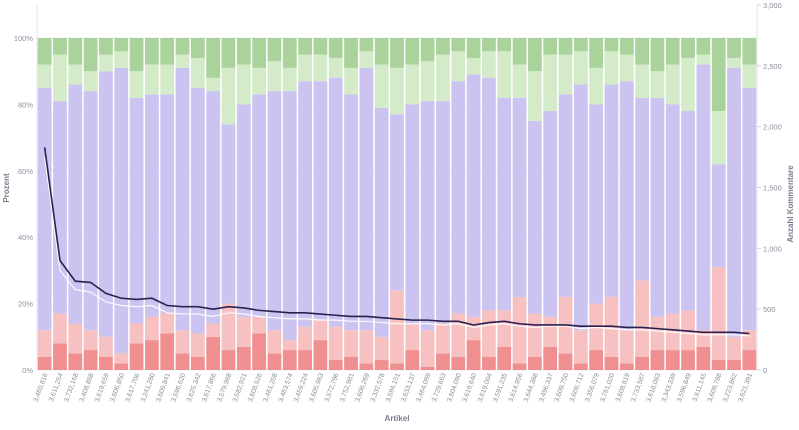  What do you see at coordinates (408, 387) in the screenshot?
I see `x-tick-label: 3,633,137` at bounding box center [408, 387].